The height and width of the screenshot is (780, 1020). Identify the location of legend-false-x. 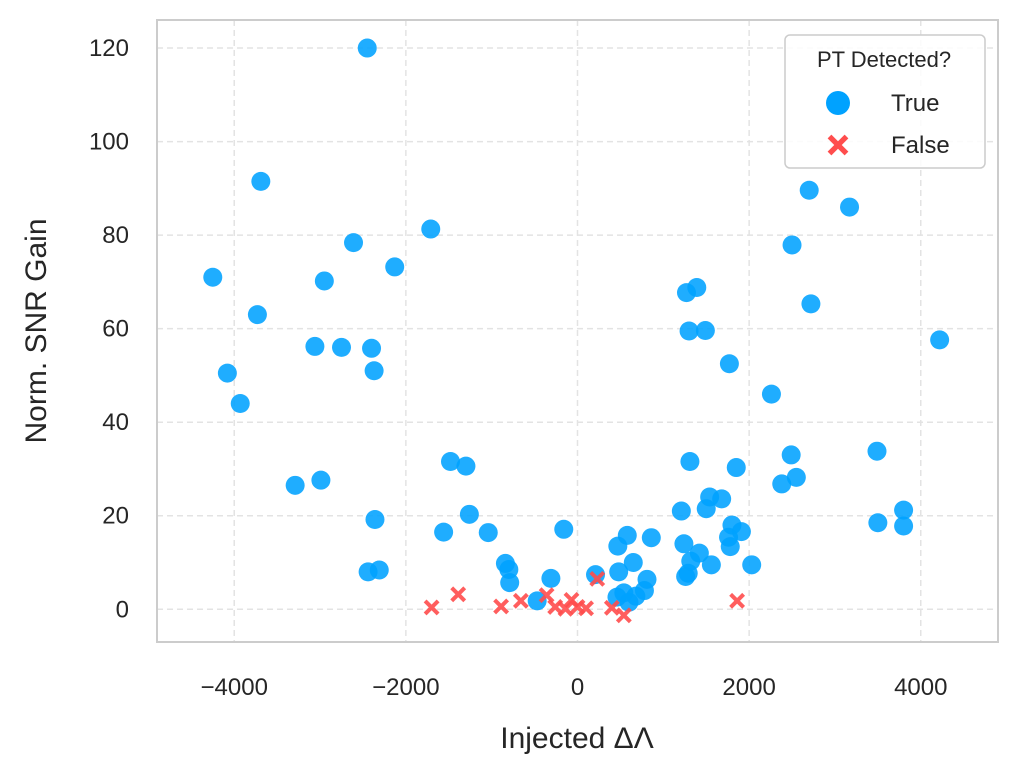
(838, 145).